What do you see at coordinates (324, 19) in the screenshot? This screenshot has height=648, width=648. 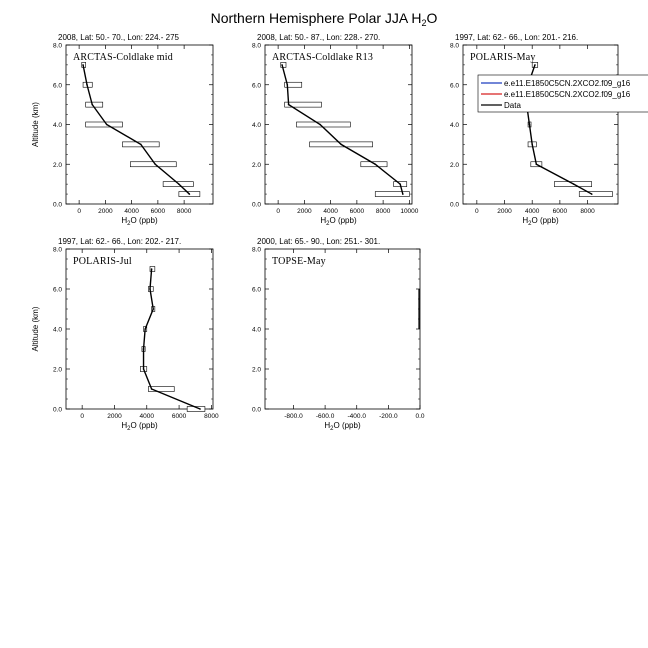 I see `figure-title: Northern Hemisphere Polar JJA H2O` at bounding box center [324, 19].